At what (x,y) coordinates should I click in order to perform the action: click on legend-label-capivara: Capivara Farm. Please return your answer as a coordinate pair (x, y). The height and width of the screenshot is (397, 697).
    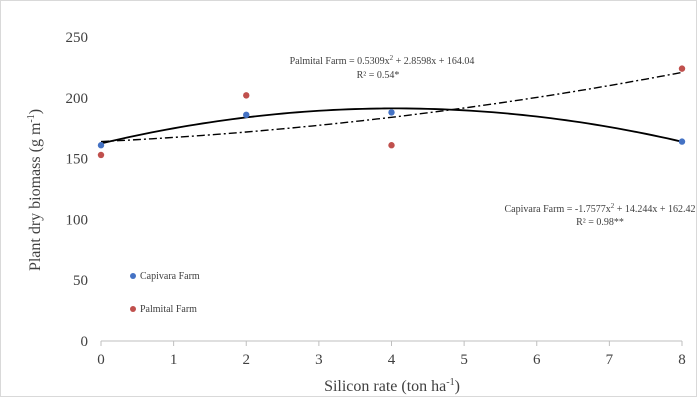
    Looking at the image, I should click on (170, 276).